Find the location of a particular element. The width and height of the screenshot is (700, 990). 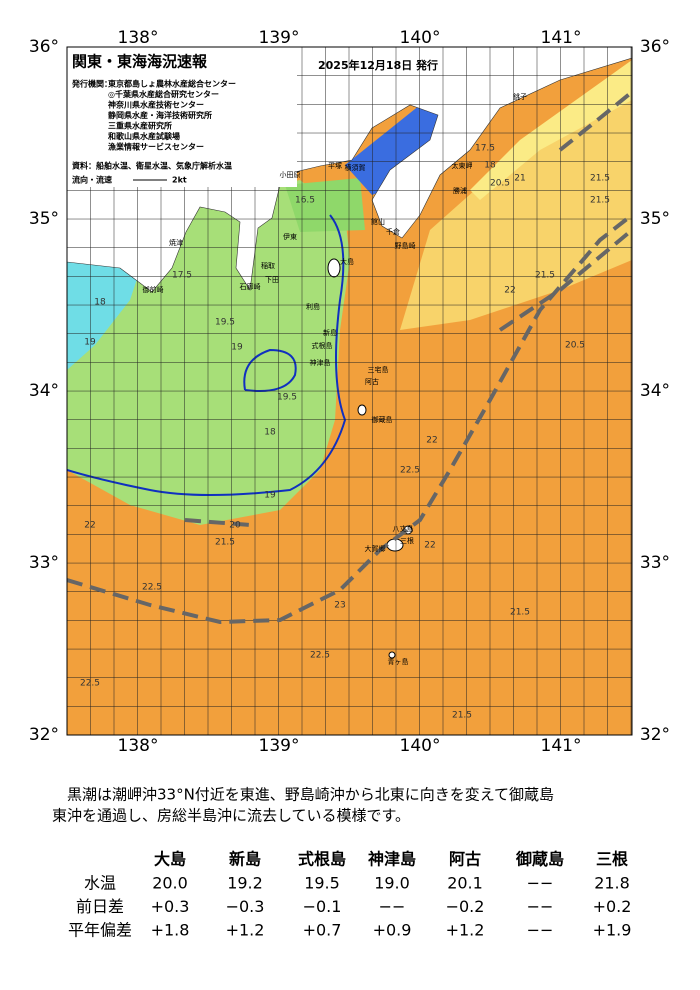

place-name: 神津島 is located at coordinates (320, 362).